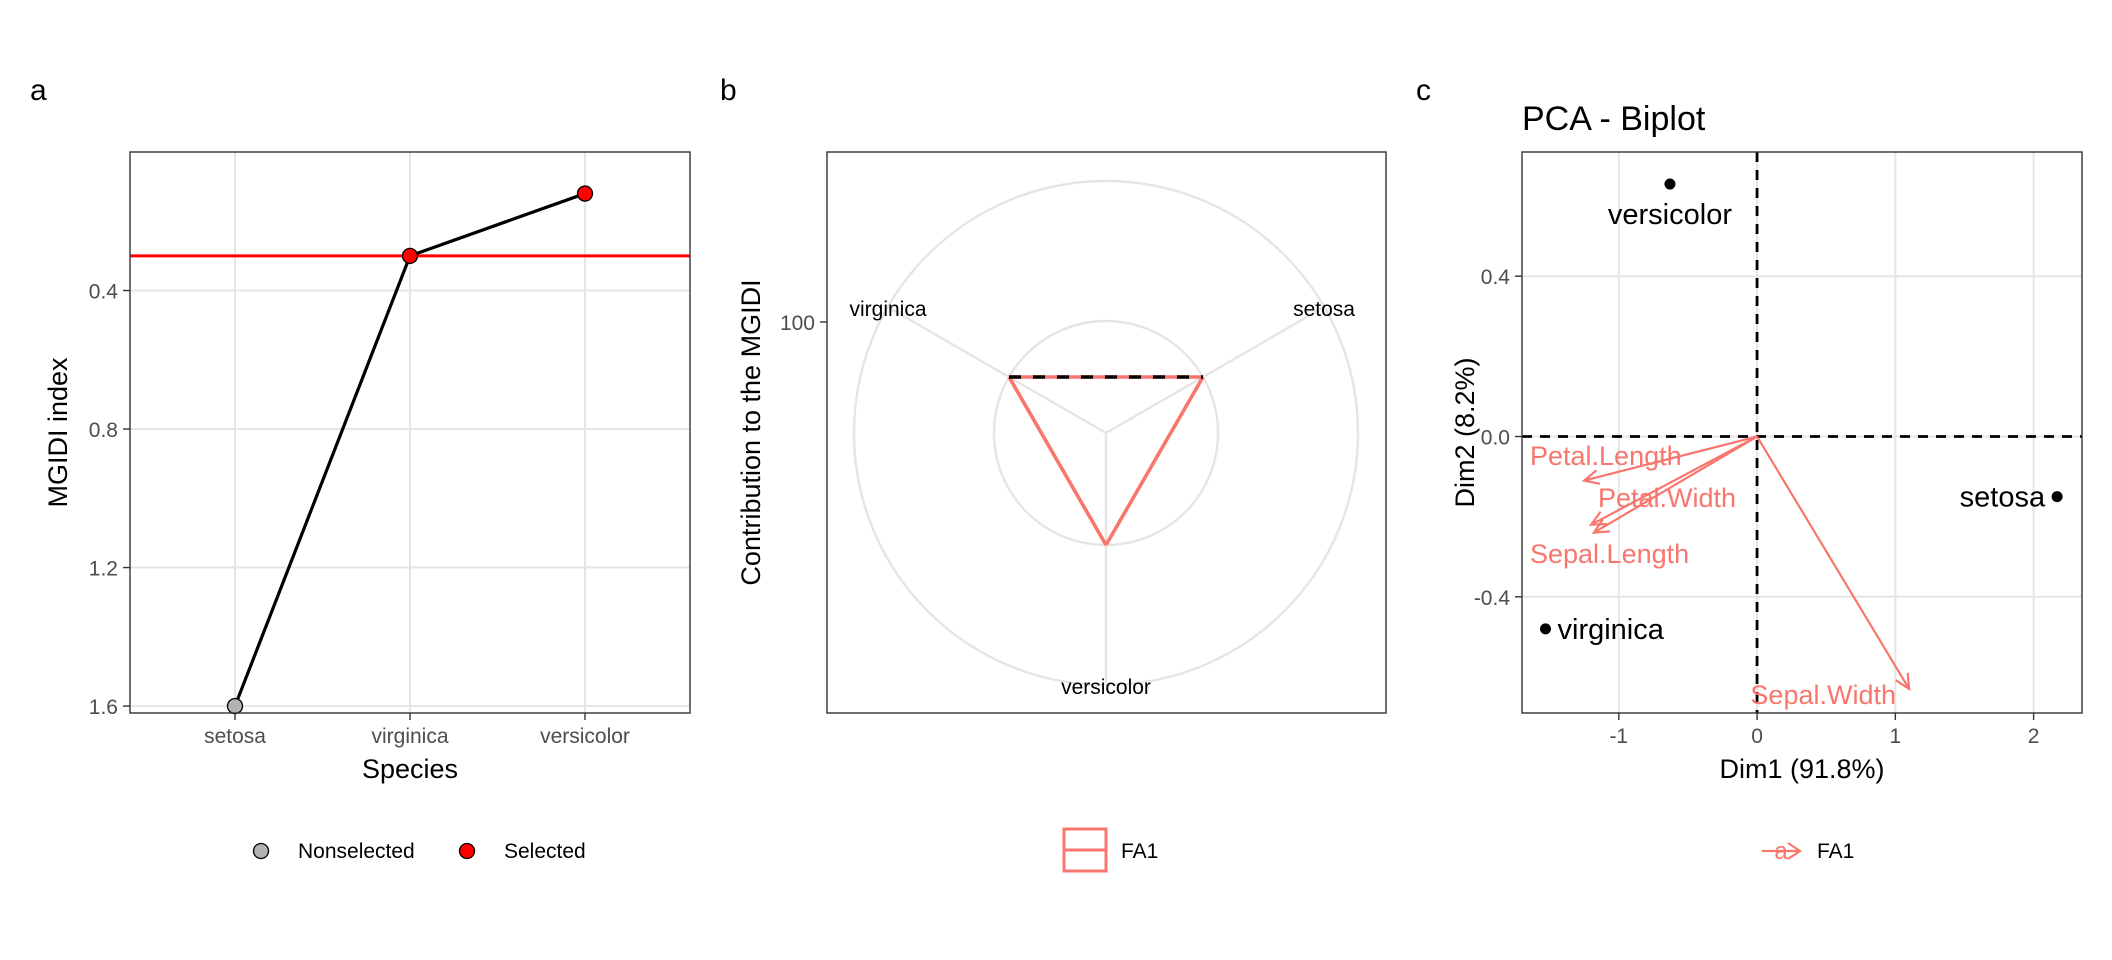  What do you see at coordinates (356, 851) in the screenshot?
I see `legend-label-nonselected: Nonselected` at bounding box center [356, 851].